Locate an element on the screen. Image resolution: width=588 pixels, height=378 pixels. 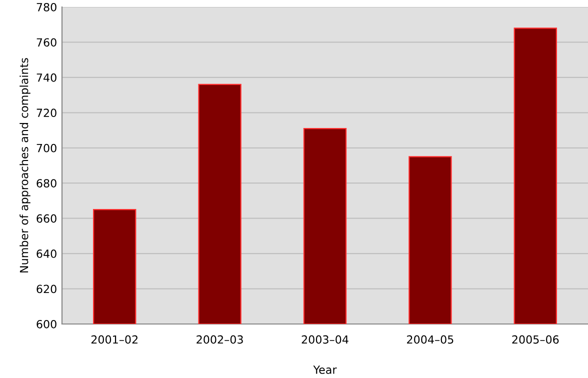
x-tick-label: 2001–02 is located at coordinates (114, 339).